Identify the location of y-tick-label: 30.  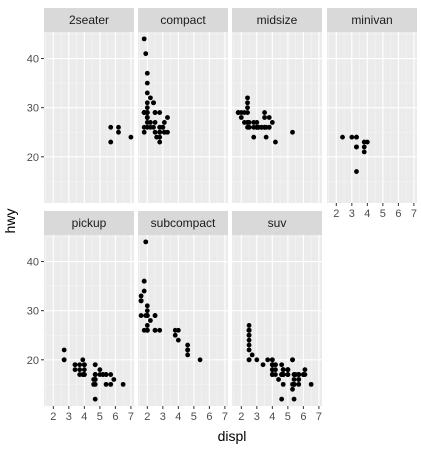
(33, 109).